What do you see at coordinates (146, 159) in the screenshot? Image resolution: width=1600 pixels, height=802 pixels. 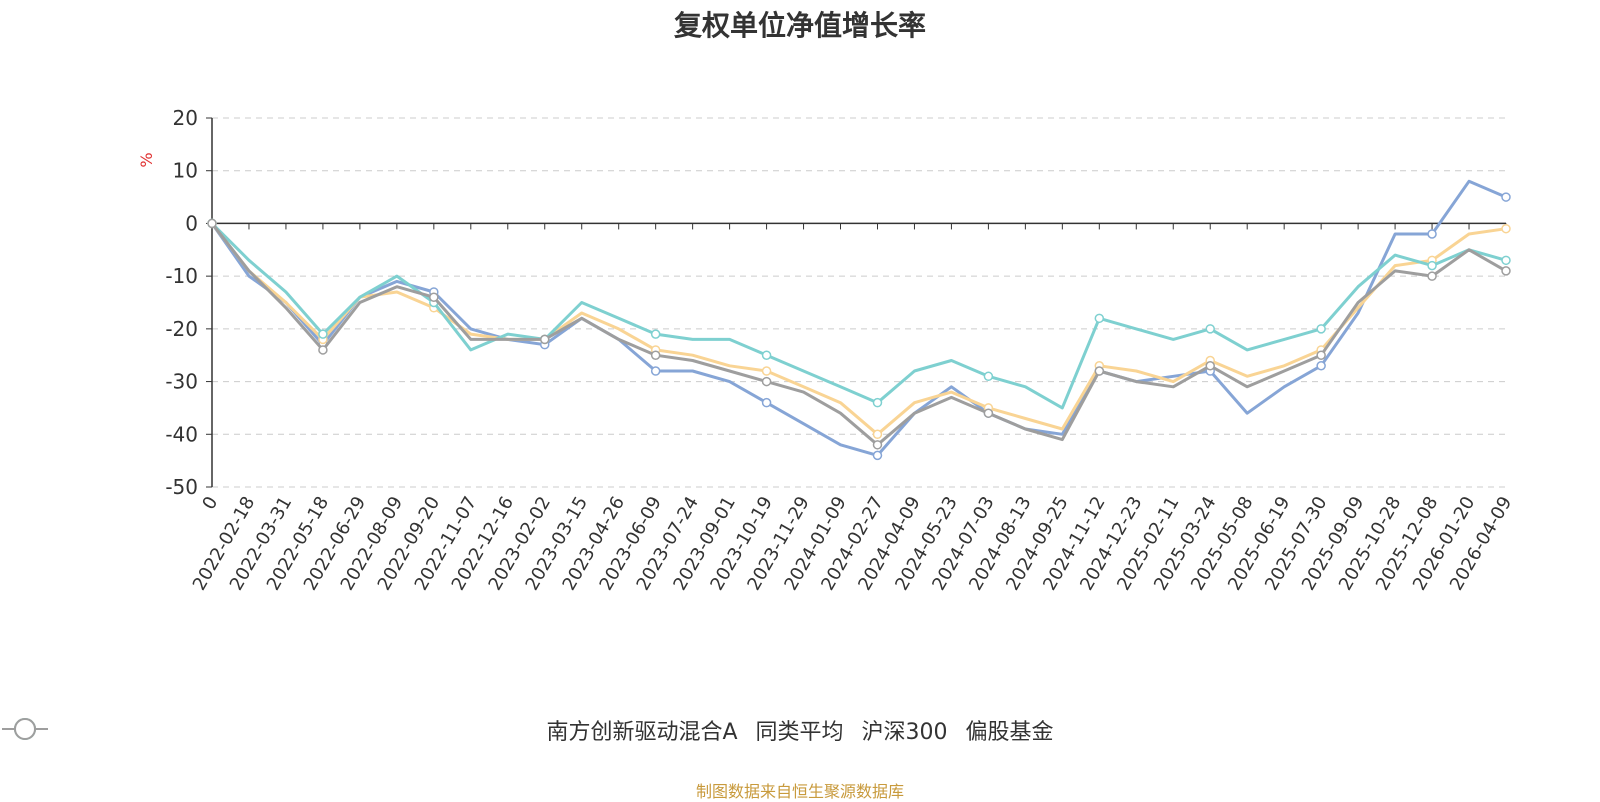 I see `y-axis-unit-label: %` at bounding box center [146, 159].